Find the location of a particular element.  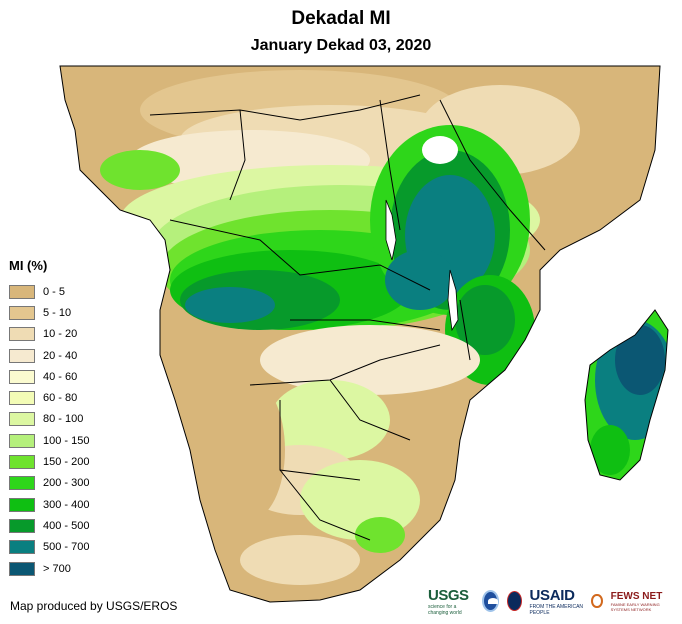

legend-label: > 700 is located at coordinates (57, 568).